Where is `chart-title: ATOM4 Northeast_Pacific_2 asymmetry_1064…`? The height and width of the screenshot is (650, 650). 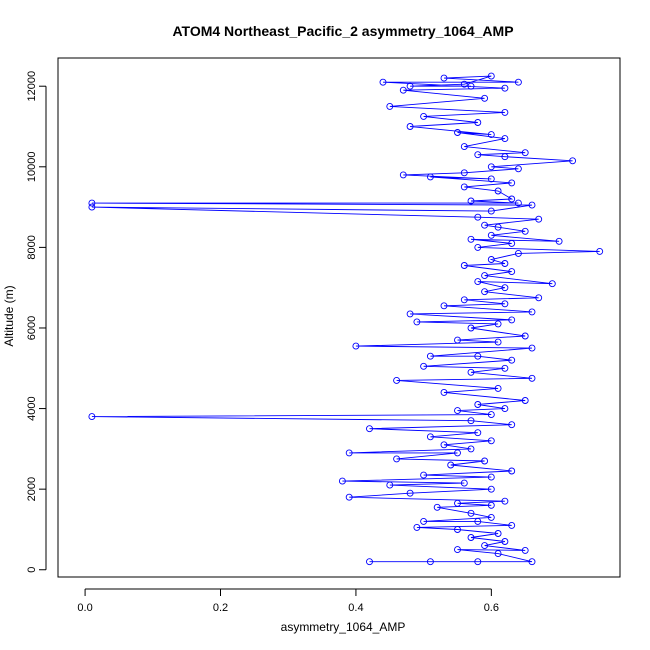 chart-title: ATOM4 Northeast_Pacific_2 asymmetry_1064… is located at coordinates (342, 31).